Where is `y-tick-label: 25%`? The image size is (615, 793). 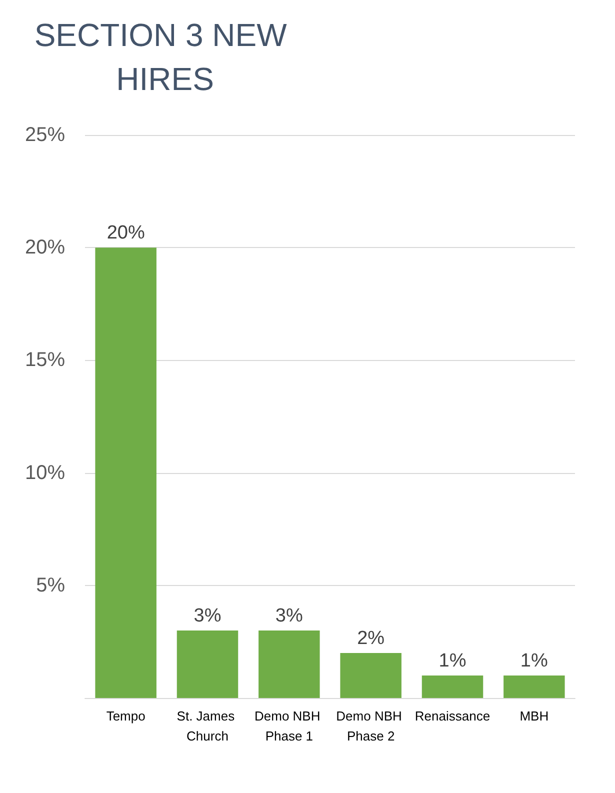
y-tick-label: 25% is located at coordinates (45, 135).